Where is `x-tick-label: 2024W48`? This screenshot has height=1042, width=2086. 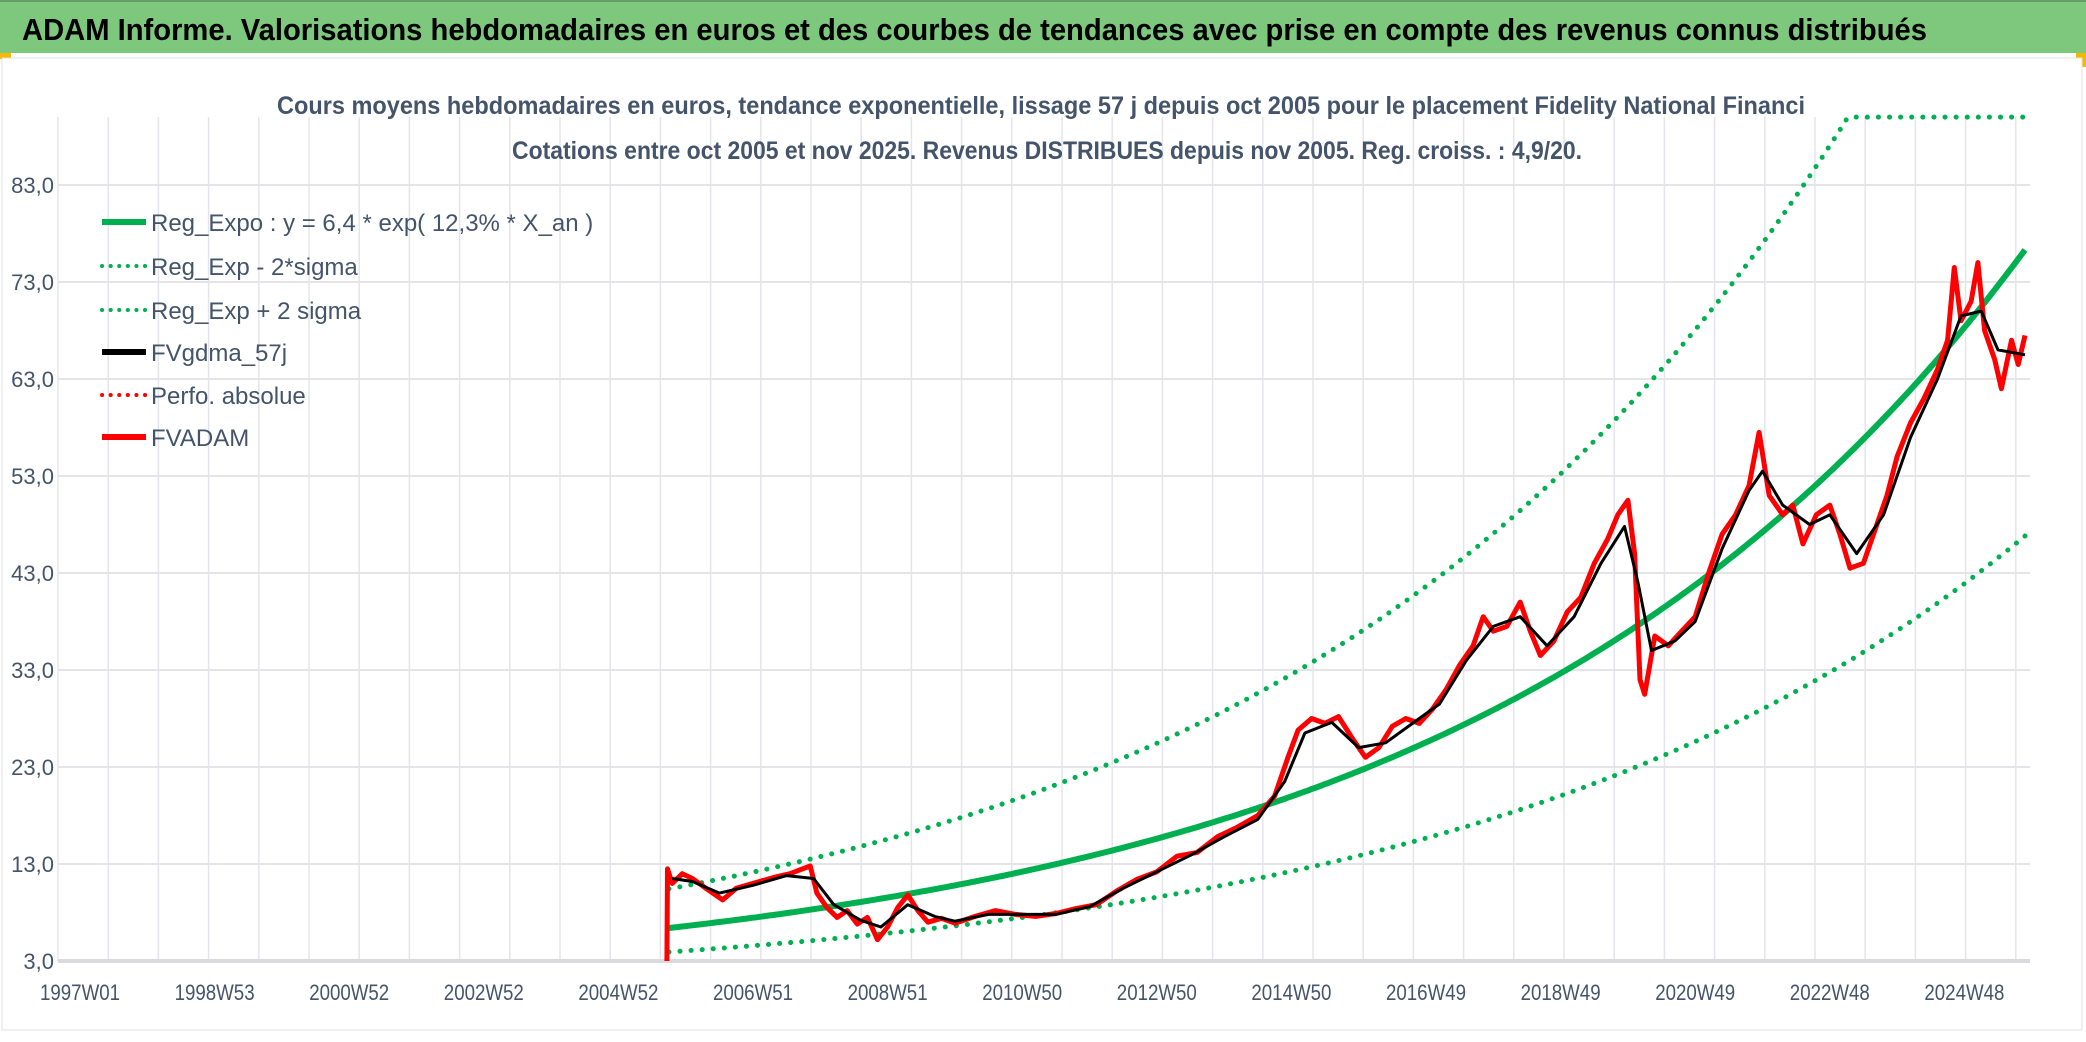 x-tick-label: 2024W48 is located at coordinates (1964, 992).